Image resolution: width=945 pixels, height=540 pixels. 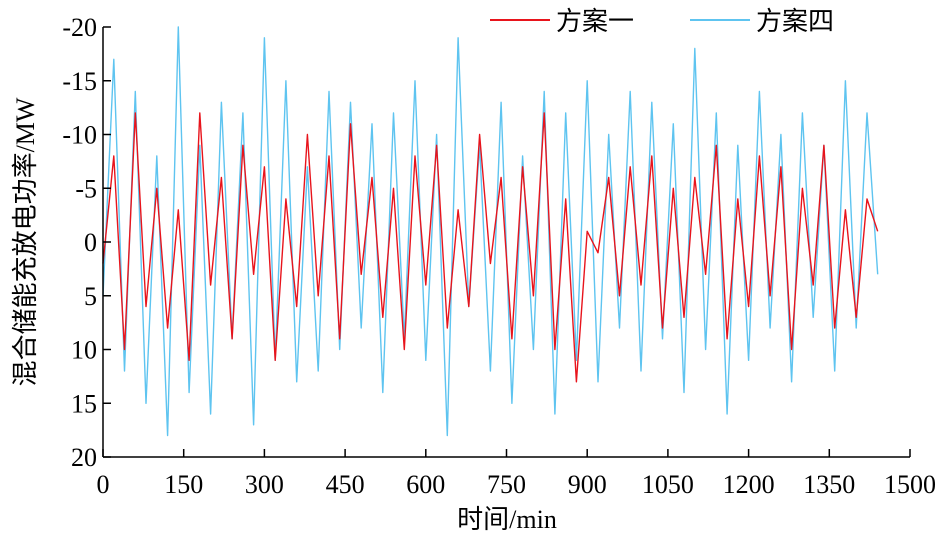 I want to click on x-tick-label: 900, so click(x=587, y=484).